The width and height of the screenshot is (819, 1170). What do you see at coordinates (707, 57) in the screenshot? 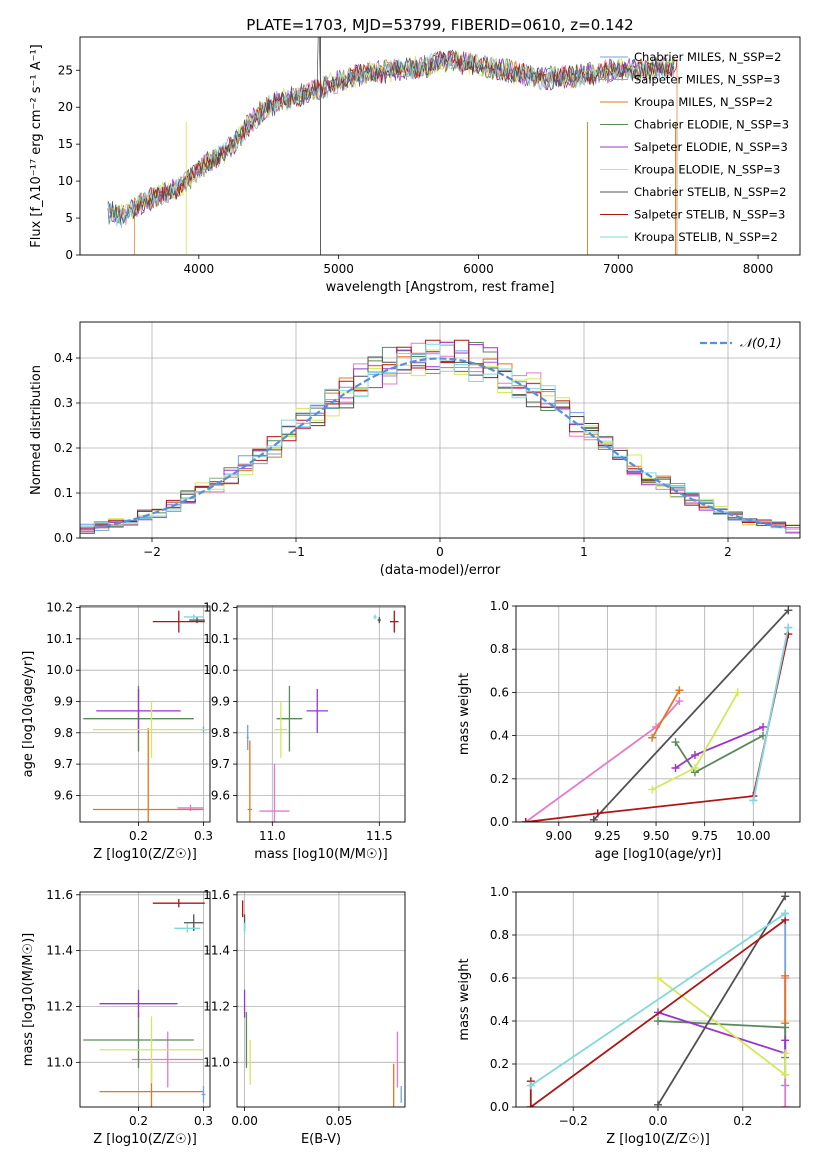
I see `legend-label: Chabrier MILES, N_SSP=2` at bounding box center [707, 57].